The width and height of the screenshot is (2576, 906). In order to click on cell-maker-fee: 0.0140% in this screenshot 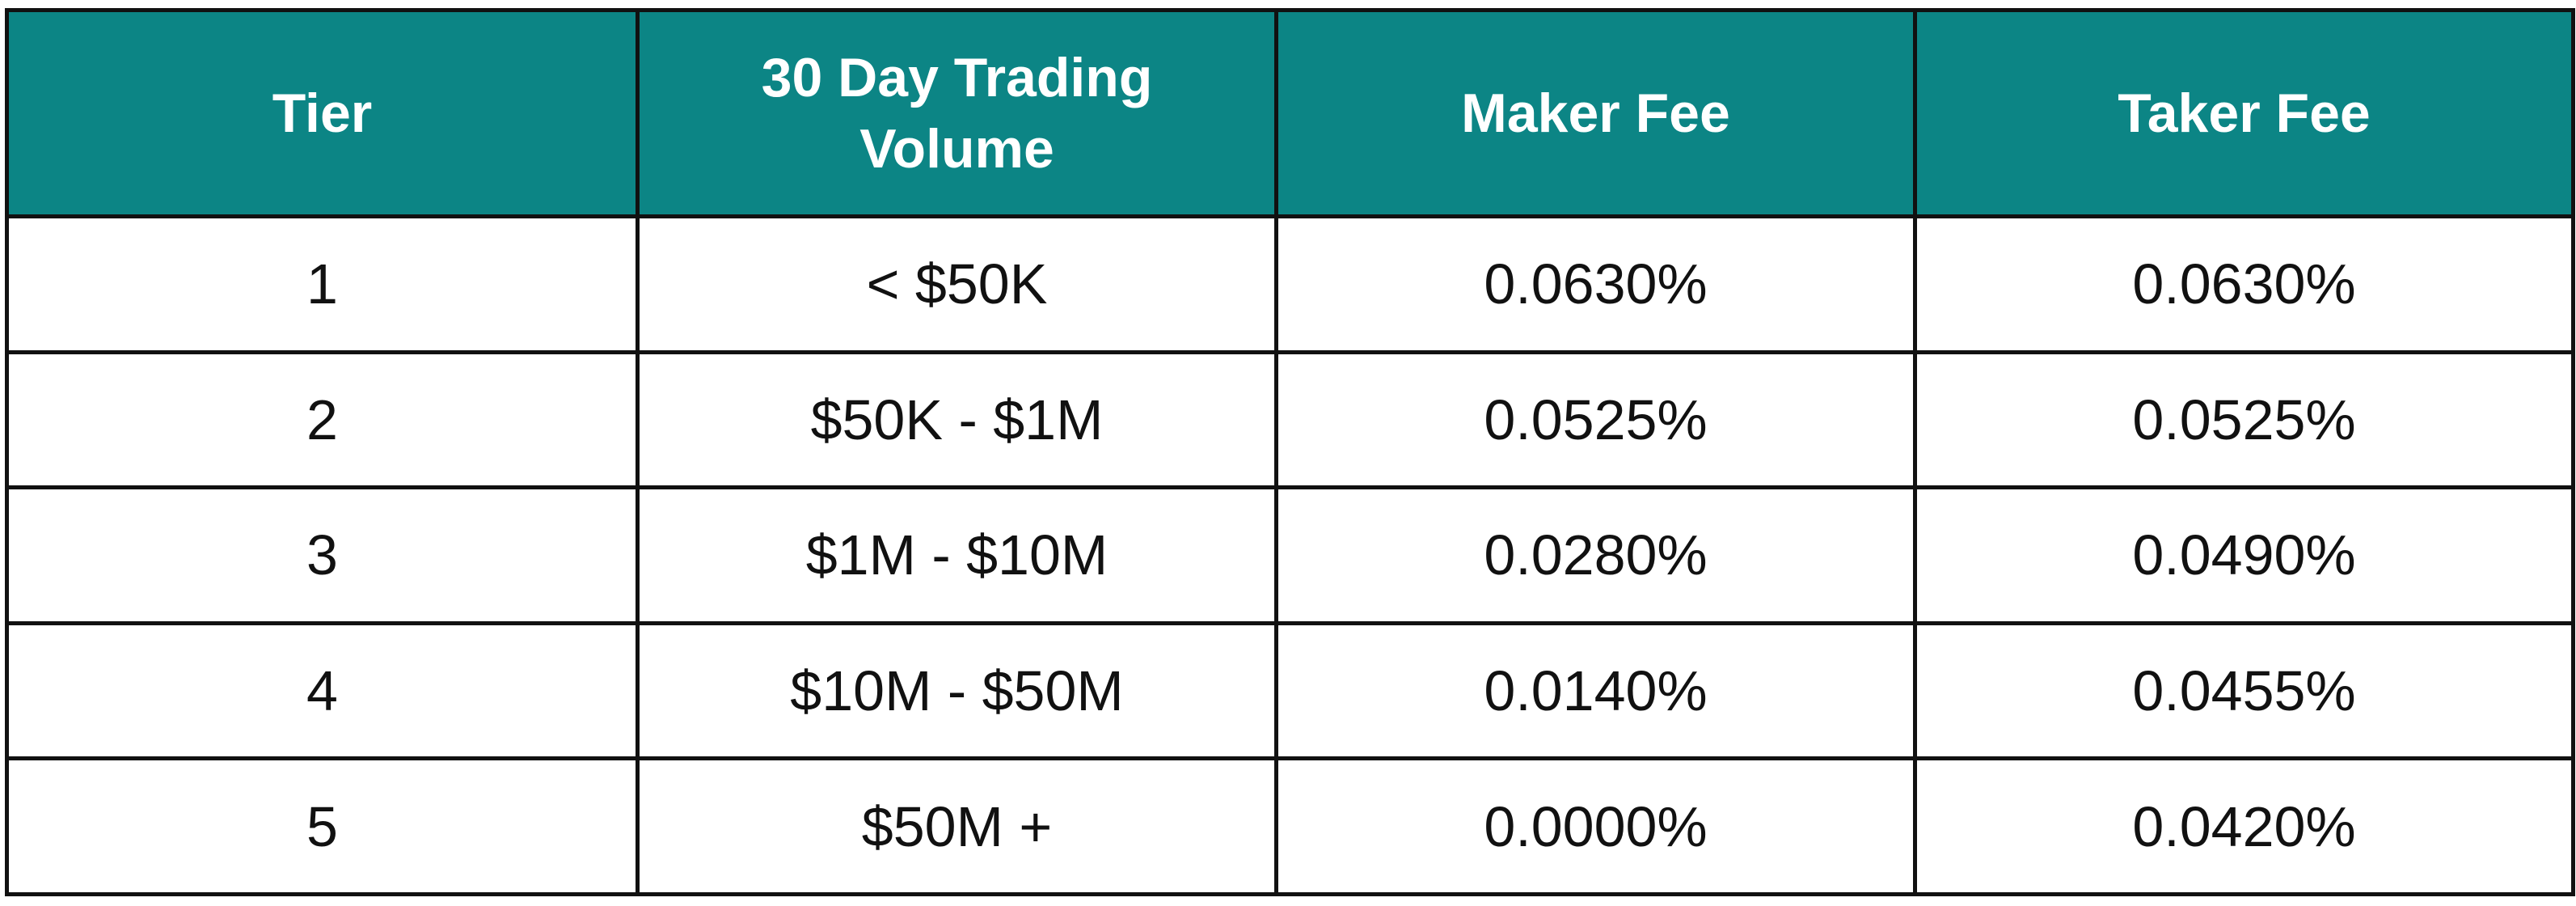, I will do `click(1595, 690)`.